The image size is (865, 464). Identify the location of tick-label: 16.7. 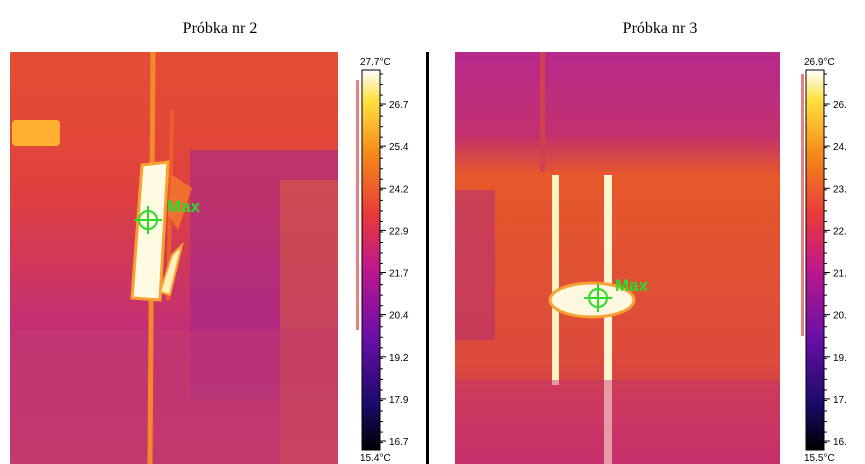
(399, 442).